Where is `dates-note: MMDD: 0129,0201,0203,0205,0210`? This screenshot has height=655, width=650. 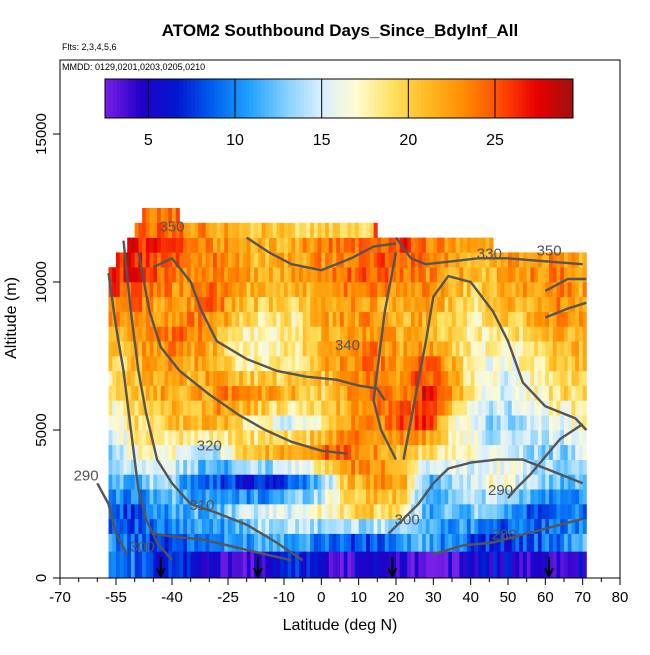 dates-note: MMDD: 0129,0201,0203,0205,0210 is located at coordinates (133, 67).